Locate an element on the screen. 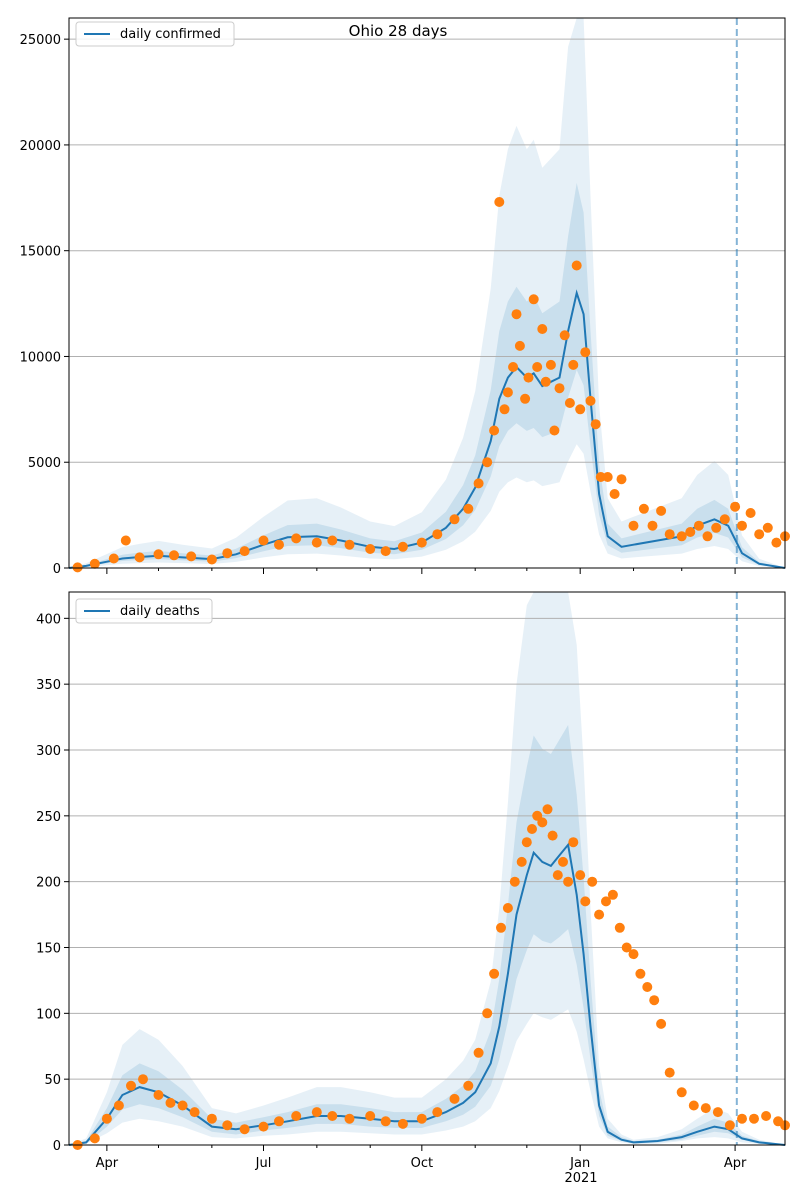 This screenshot has width=800, height=1200. x-tick-label: Jul is located at coordinates (263, 1163).